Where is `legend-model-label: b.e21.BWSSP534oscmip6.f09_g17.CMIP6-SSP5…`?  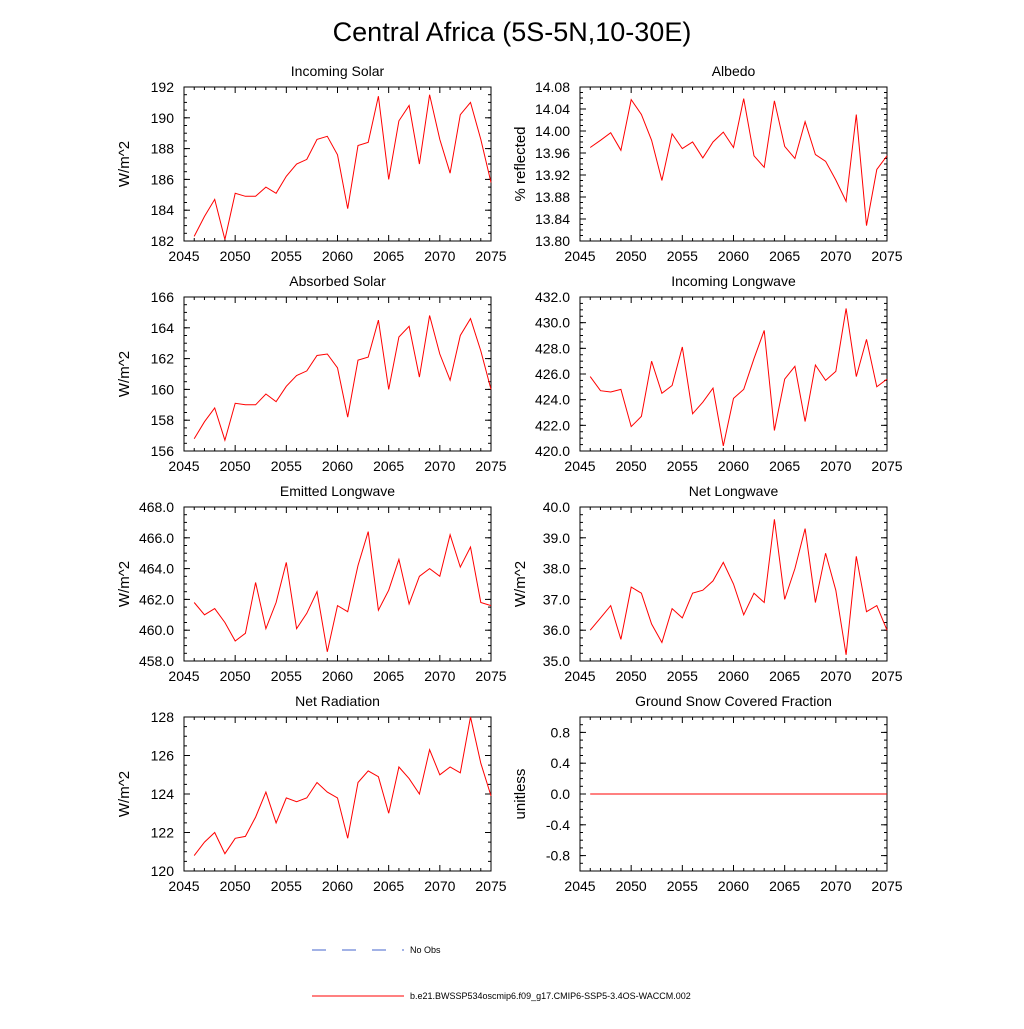 legend-model-label: b.e21.BWSSP534oscmip6.f09_g17.CMIP6-SSP5… is located at coordinates (550, 996).